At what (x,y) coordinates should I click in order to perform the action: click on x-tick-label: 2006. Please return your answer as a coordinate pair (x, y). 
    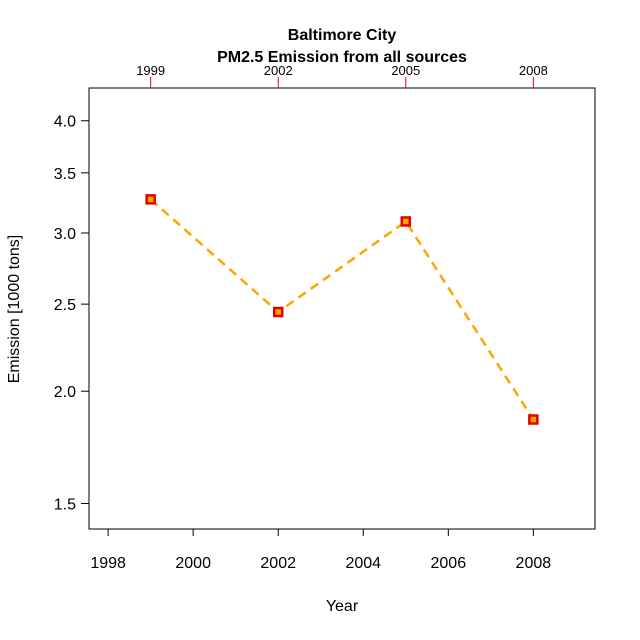
    Looking at the image, I should click on (449, 563).